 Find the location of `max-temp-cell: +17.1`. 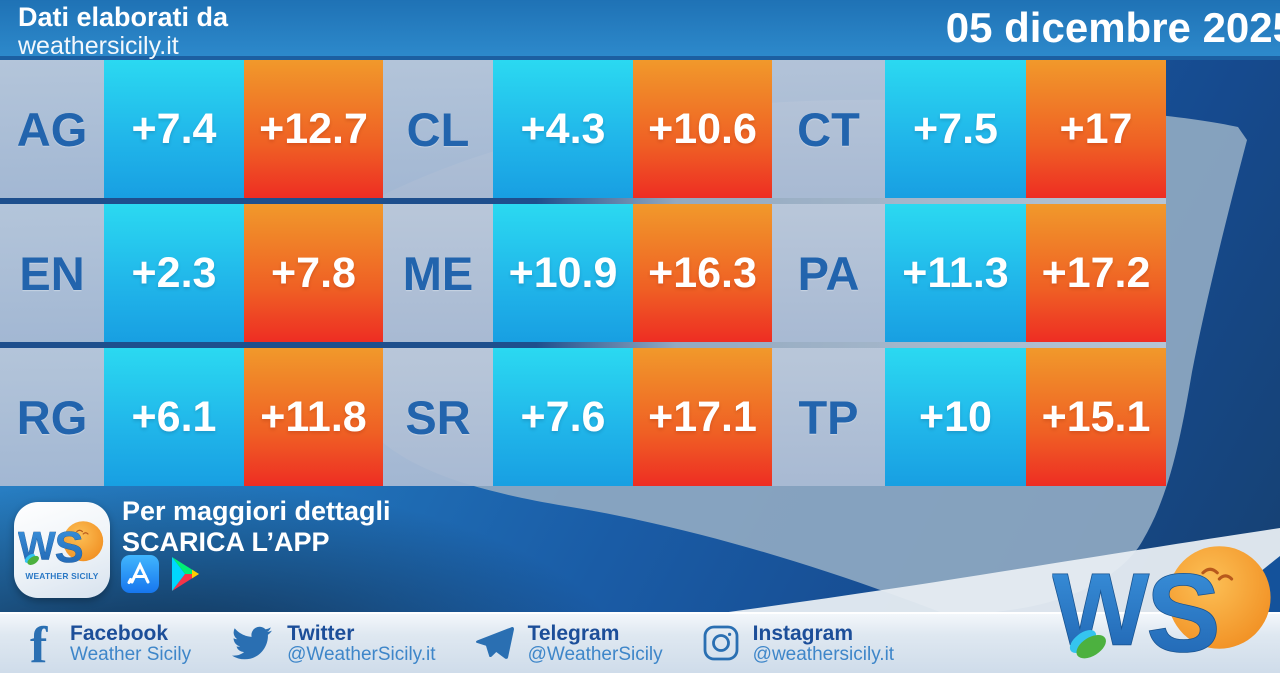

max-temp-cell: +17.1 is located at coordinates (702, 417).